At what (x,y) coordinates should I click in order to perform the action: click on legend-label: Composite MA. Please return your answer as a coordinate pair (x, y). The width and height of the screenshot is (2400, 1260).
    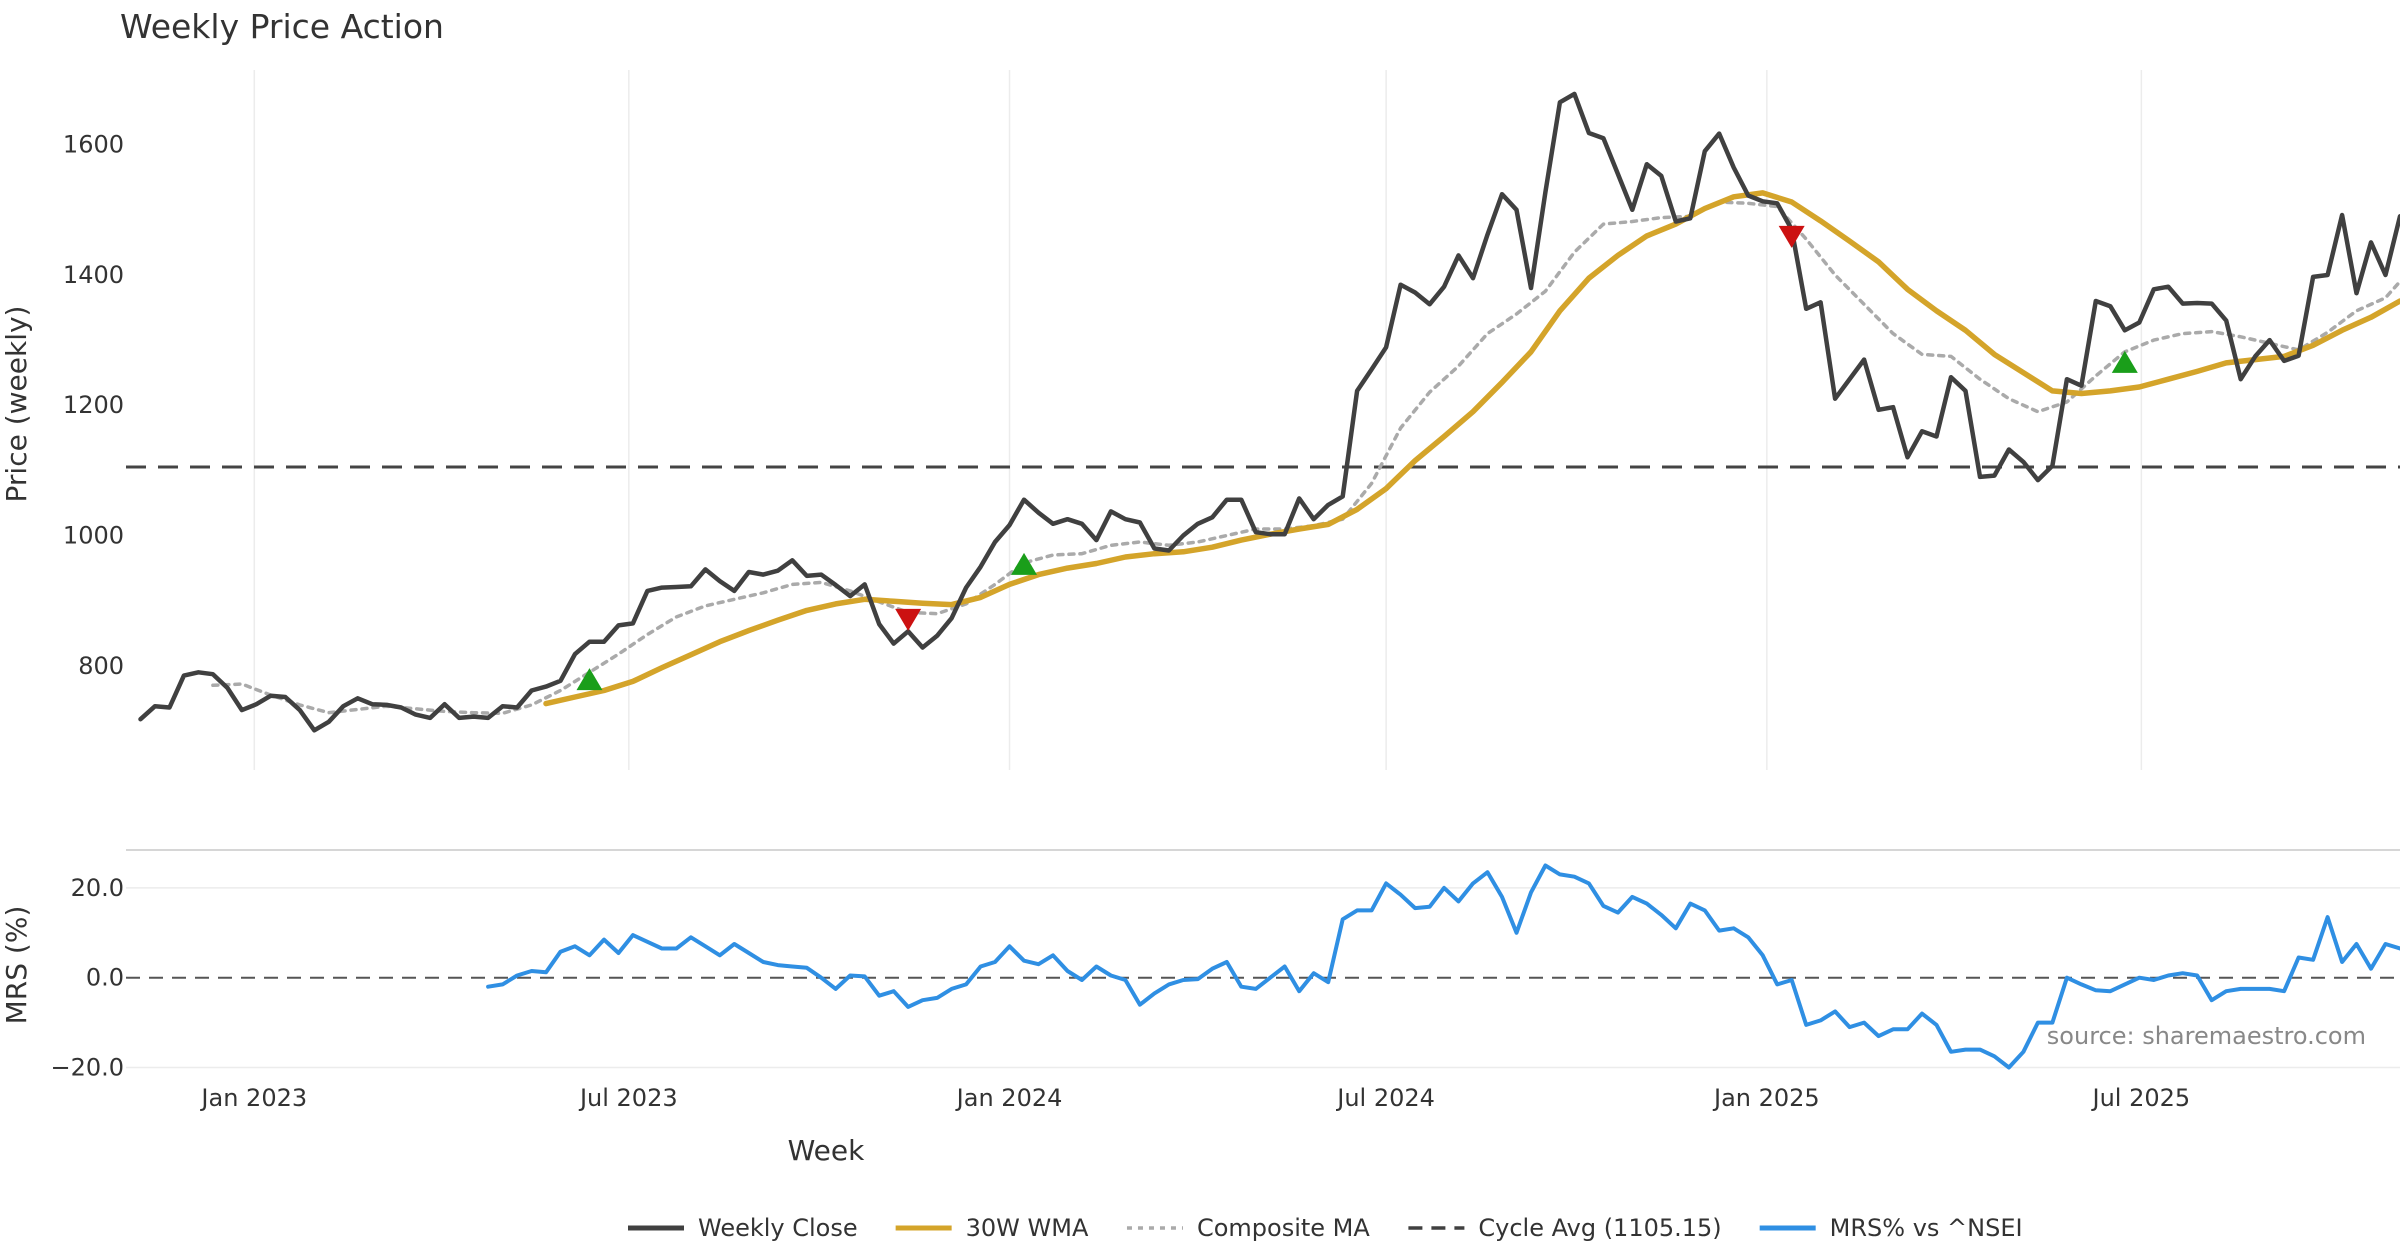
    Looking at the image, I should click on (1283, 1228).